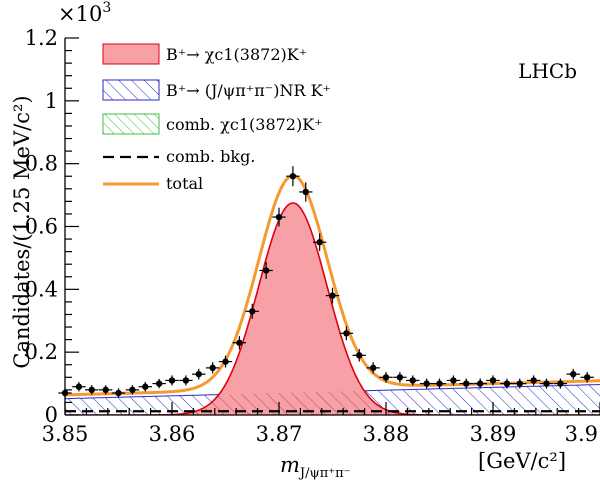  I want to click on y-axis-ticks: 0 0.2 0.4 0.6 0.8 1 1.2, so click(52, 226).